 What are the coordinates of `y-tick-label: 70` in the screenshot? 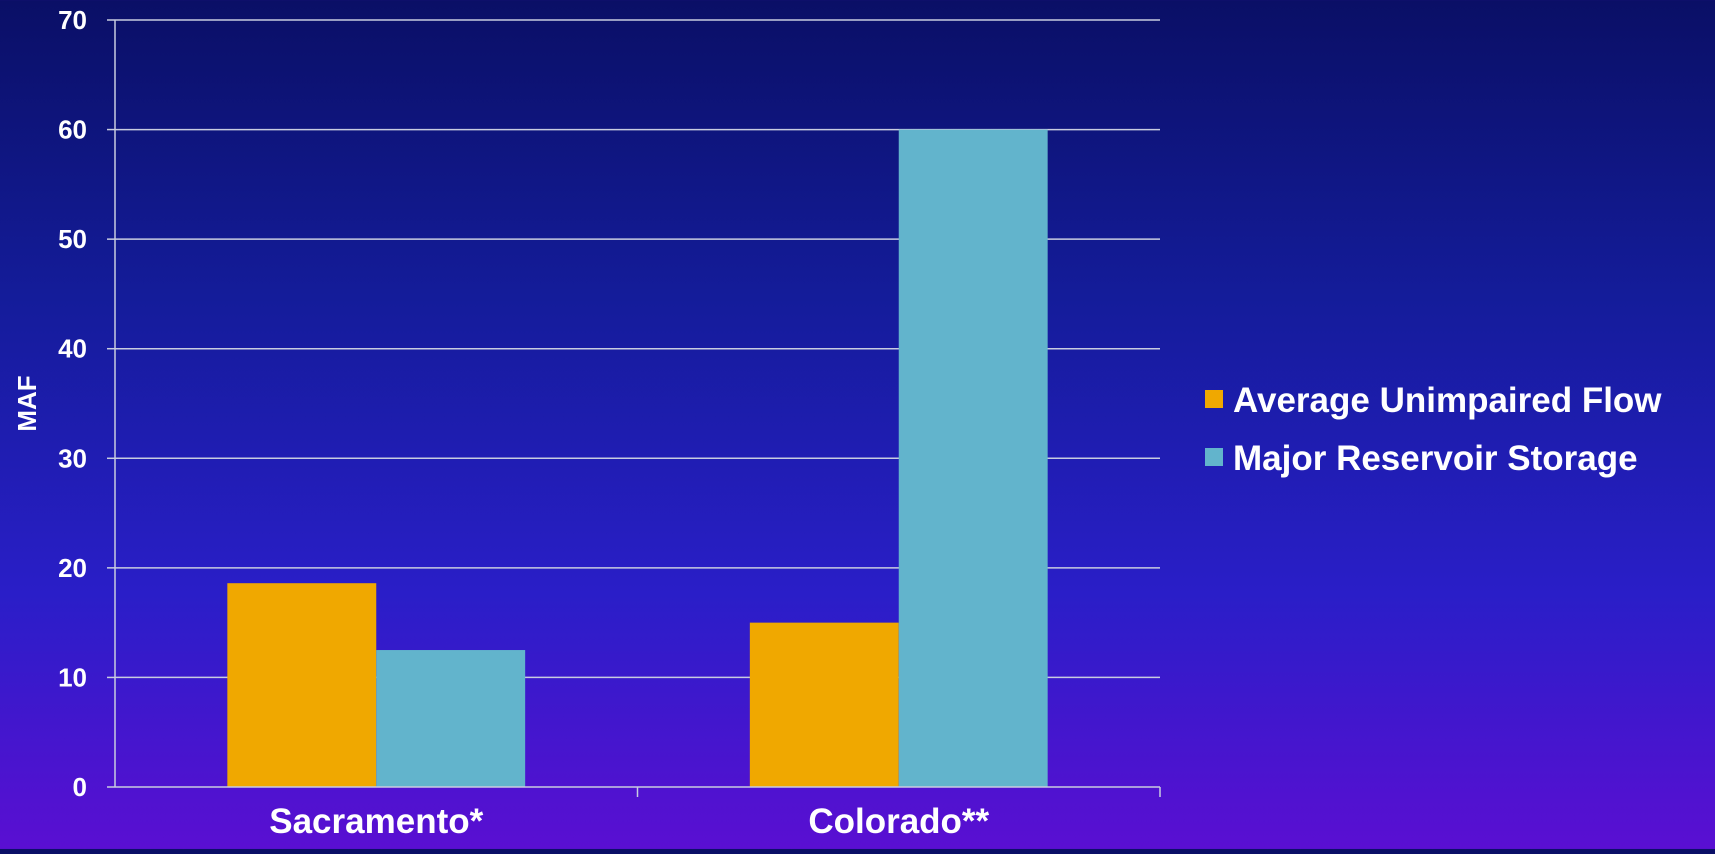 It's located at (72, 20).